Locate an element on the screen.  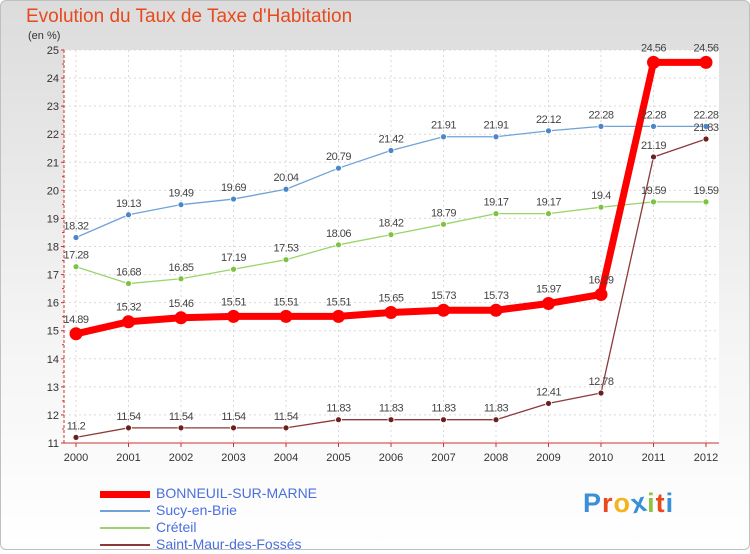
data-label-2: 16.68 is located at coordinates (128, 273).